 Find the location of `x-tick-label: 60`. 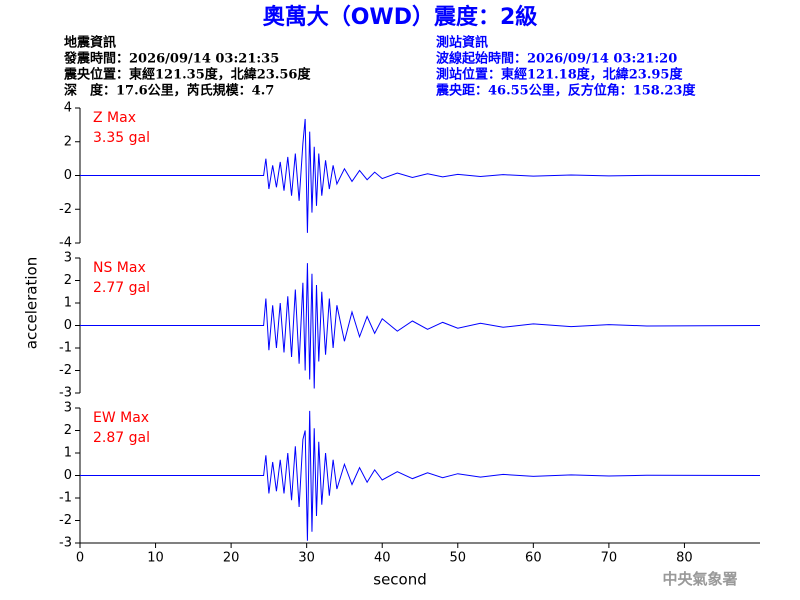

x-tick-label: 60 is located at coordinates (533, 558).